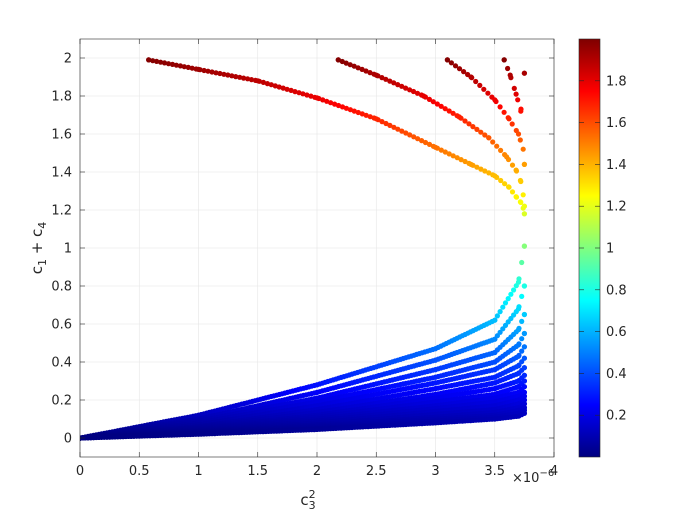  What do you see at coordinates (139, 471) in the screenshot?
I see `x-tick-label: 0.5` at bounding box center [139, 471].